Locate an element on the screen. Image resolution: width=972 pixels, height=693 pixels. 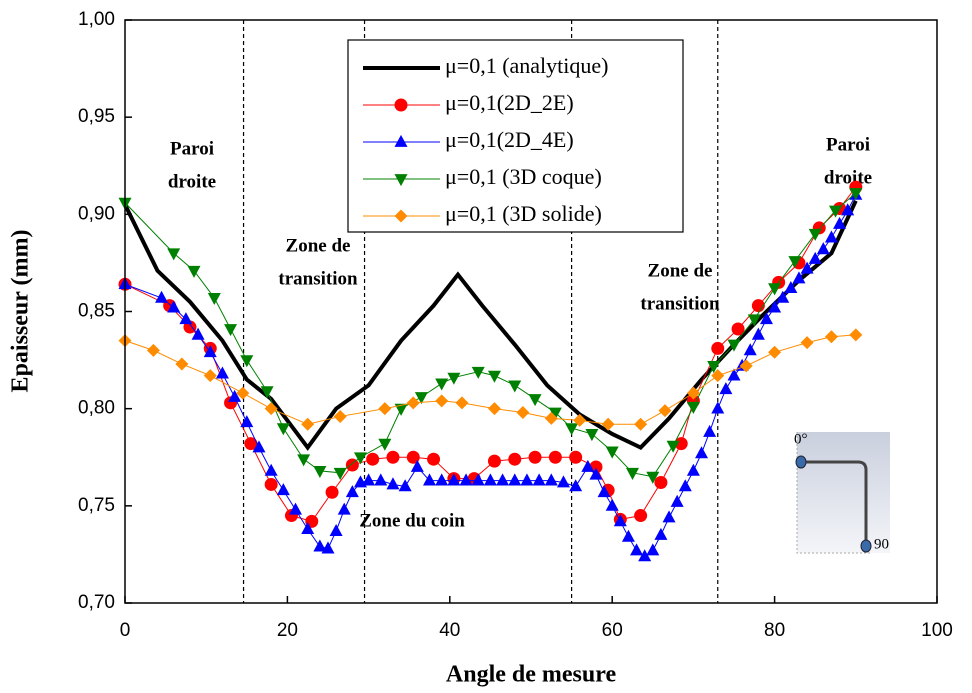
legend-label: μ=0,1(2D_4E) is located at coordinates (509, 139).